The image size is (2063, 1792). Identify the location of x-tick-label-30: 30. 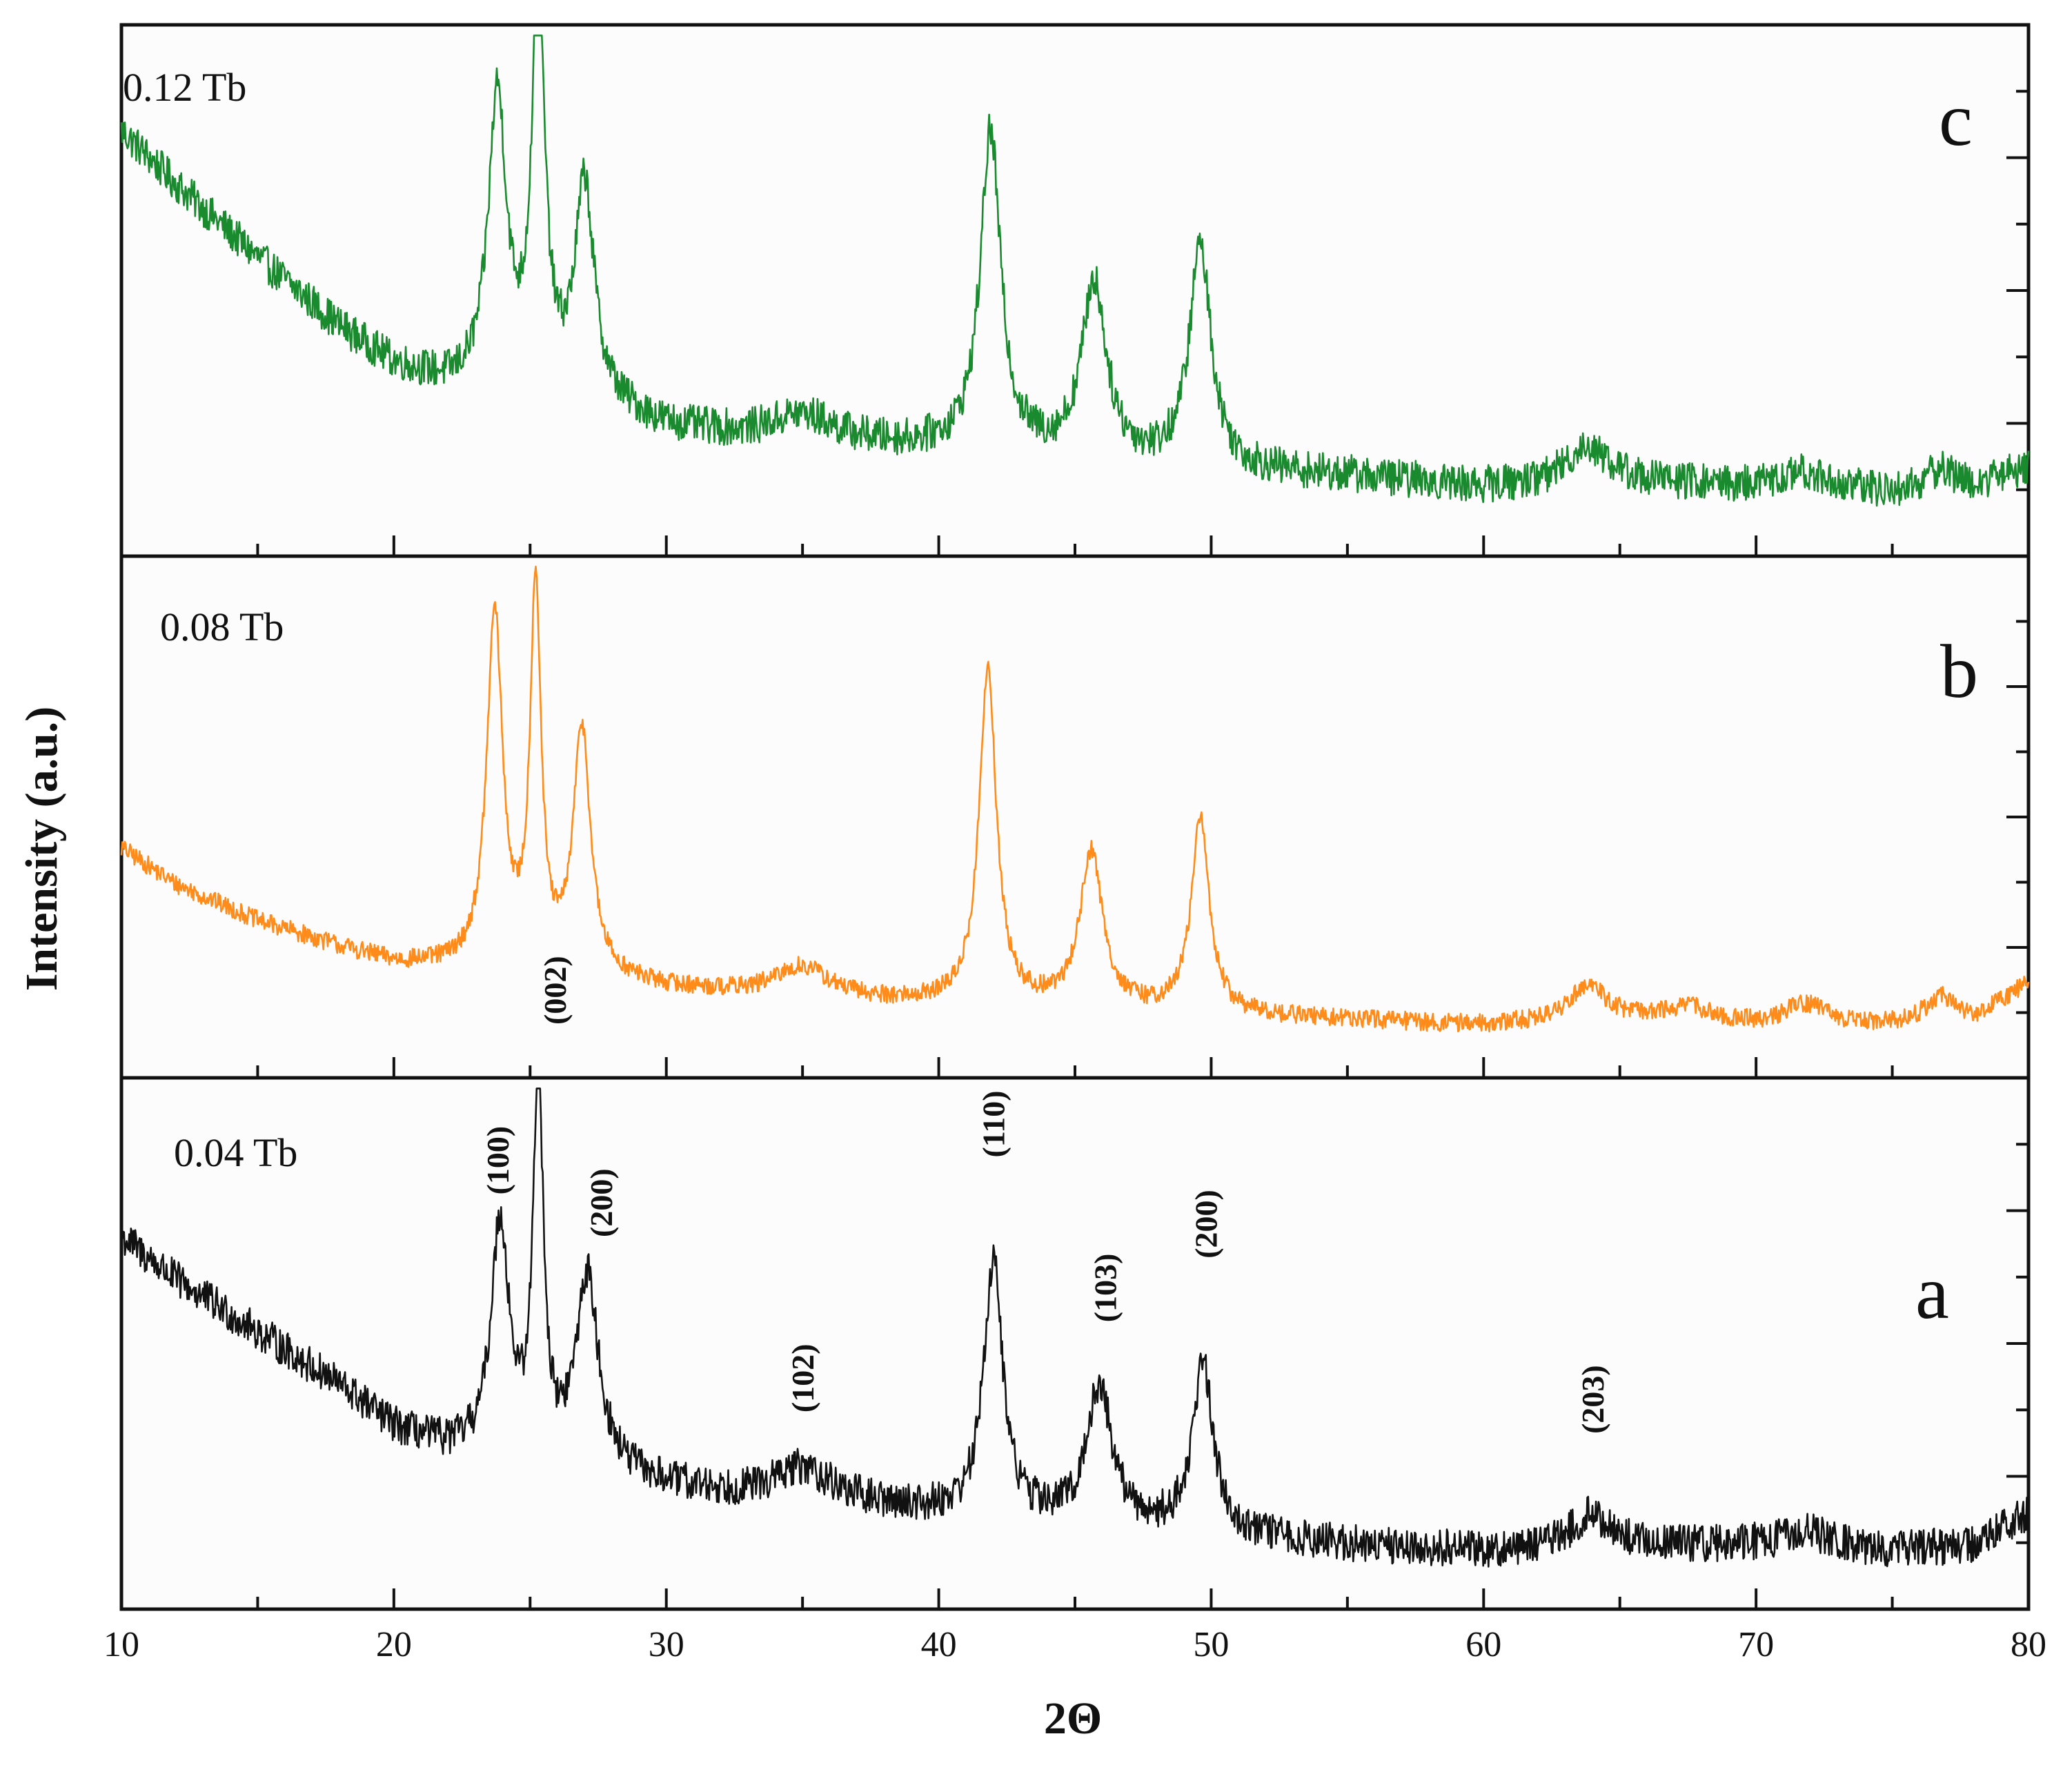
(666, 1644).